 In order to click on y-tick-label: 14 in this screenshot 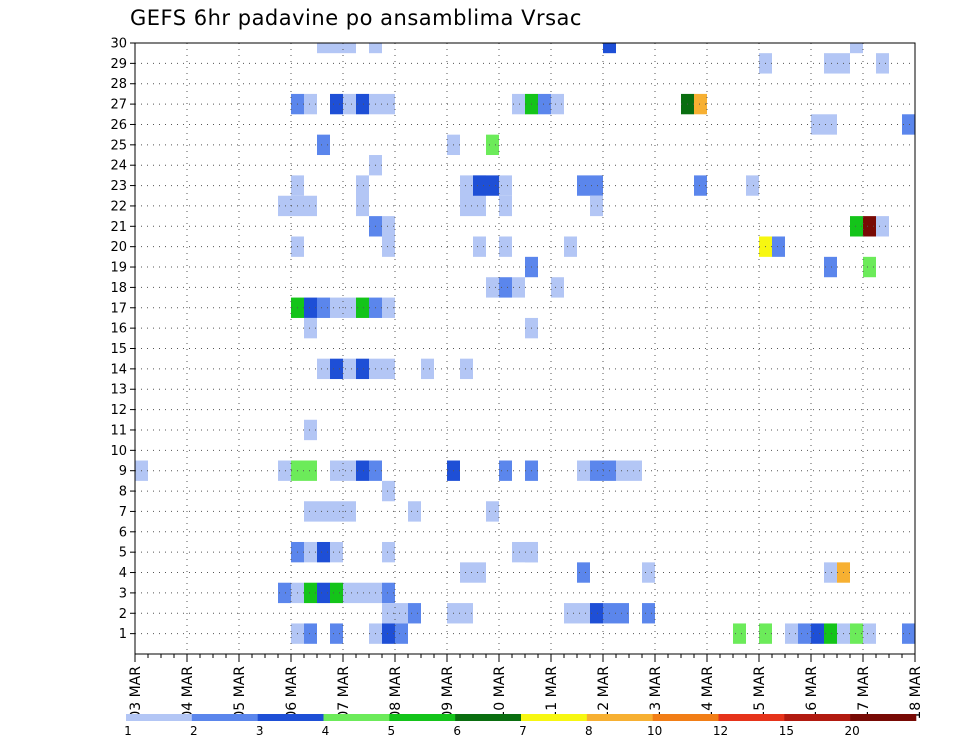, I will do `click(118, 369)`.